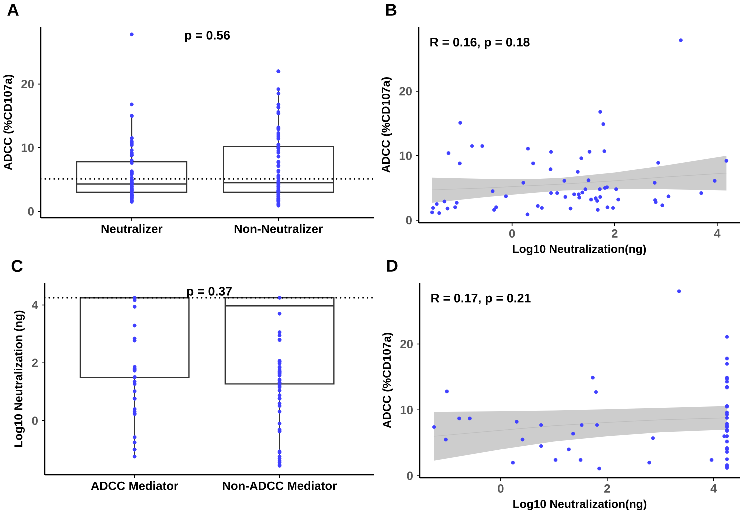 This screenshot has height=511, width=745. I want to click on y-tick-label: 2, so click(35, 363).